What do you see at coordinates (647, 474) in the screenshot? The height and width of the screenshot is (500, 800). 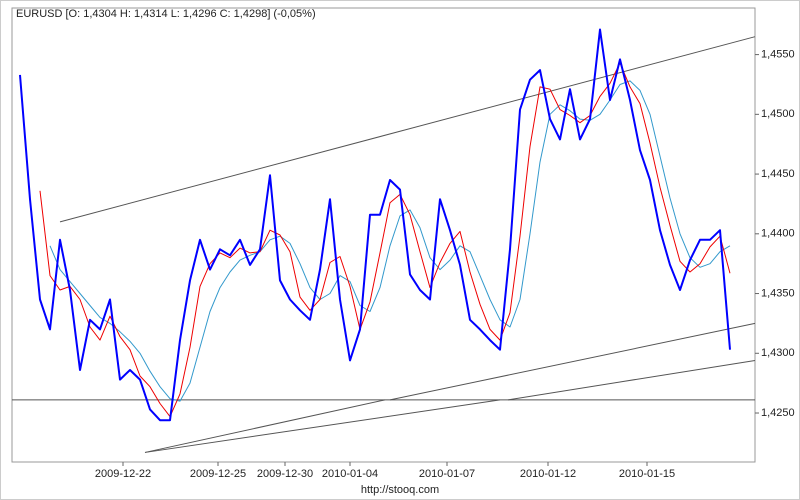 I see `x-tick-label: 2010-01-15` at bounding box center [647, 474].